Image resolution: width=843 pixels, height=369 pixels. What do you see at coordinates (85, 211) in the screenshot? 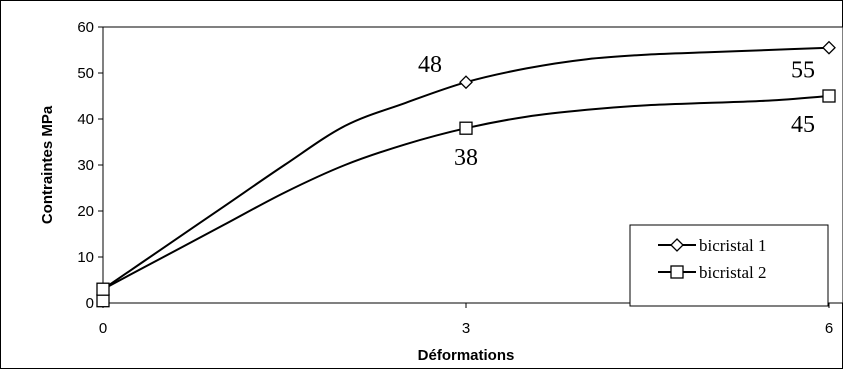
I see `y-tick-label: 20` at bounding box center [85, 211].